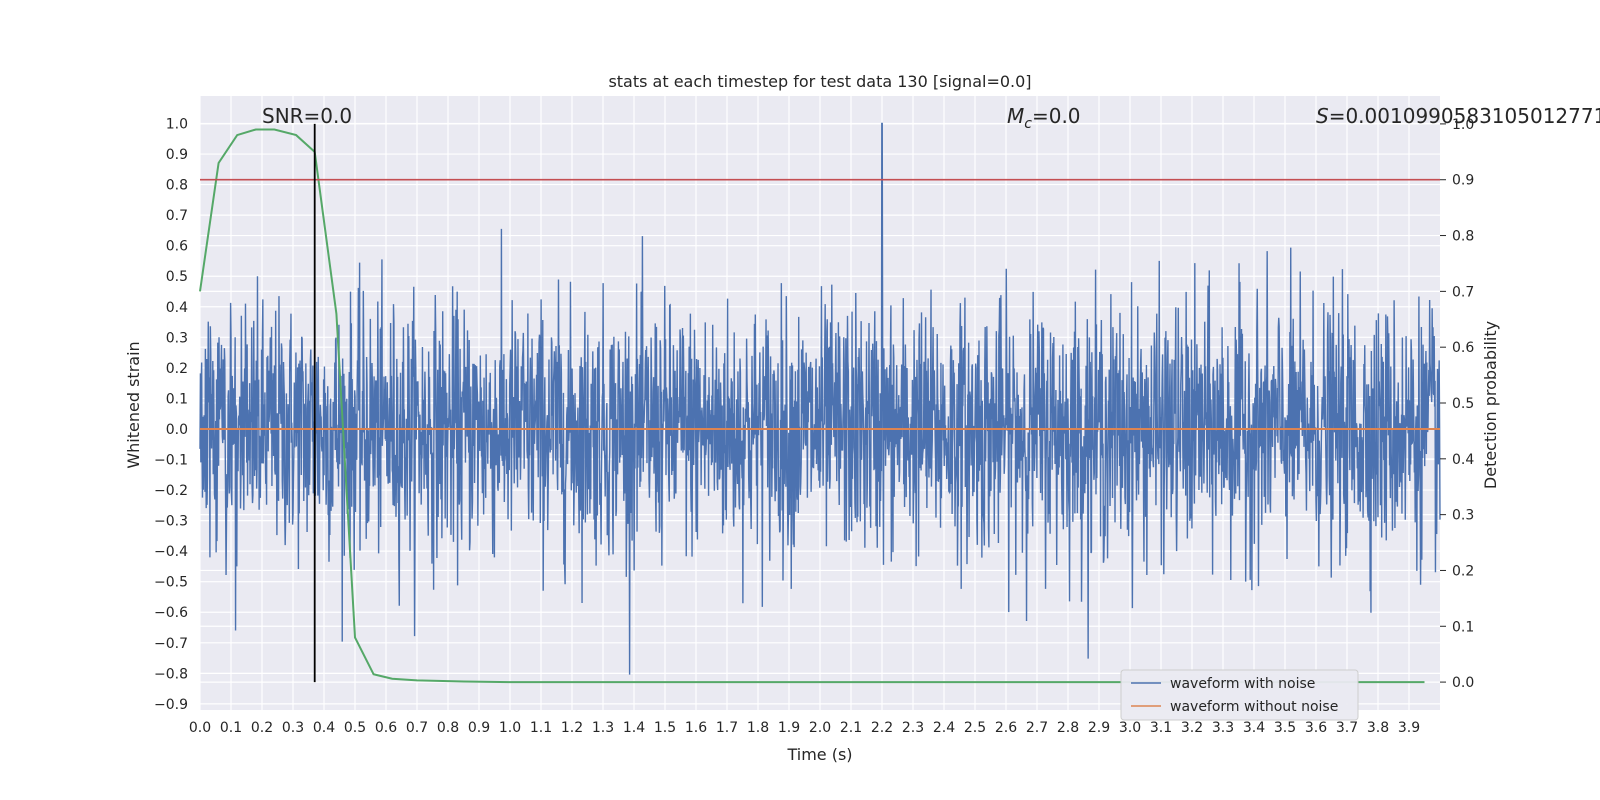  What do you see at coordinates (882, 728) in the screenshot?
I see `x-tick-22: 2.2` at bounding box center [882, 728].